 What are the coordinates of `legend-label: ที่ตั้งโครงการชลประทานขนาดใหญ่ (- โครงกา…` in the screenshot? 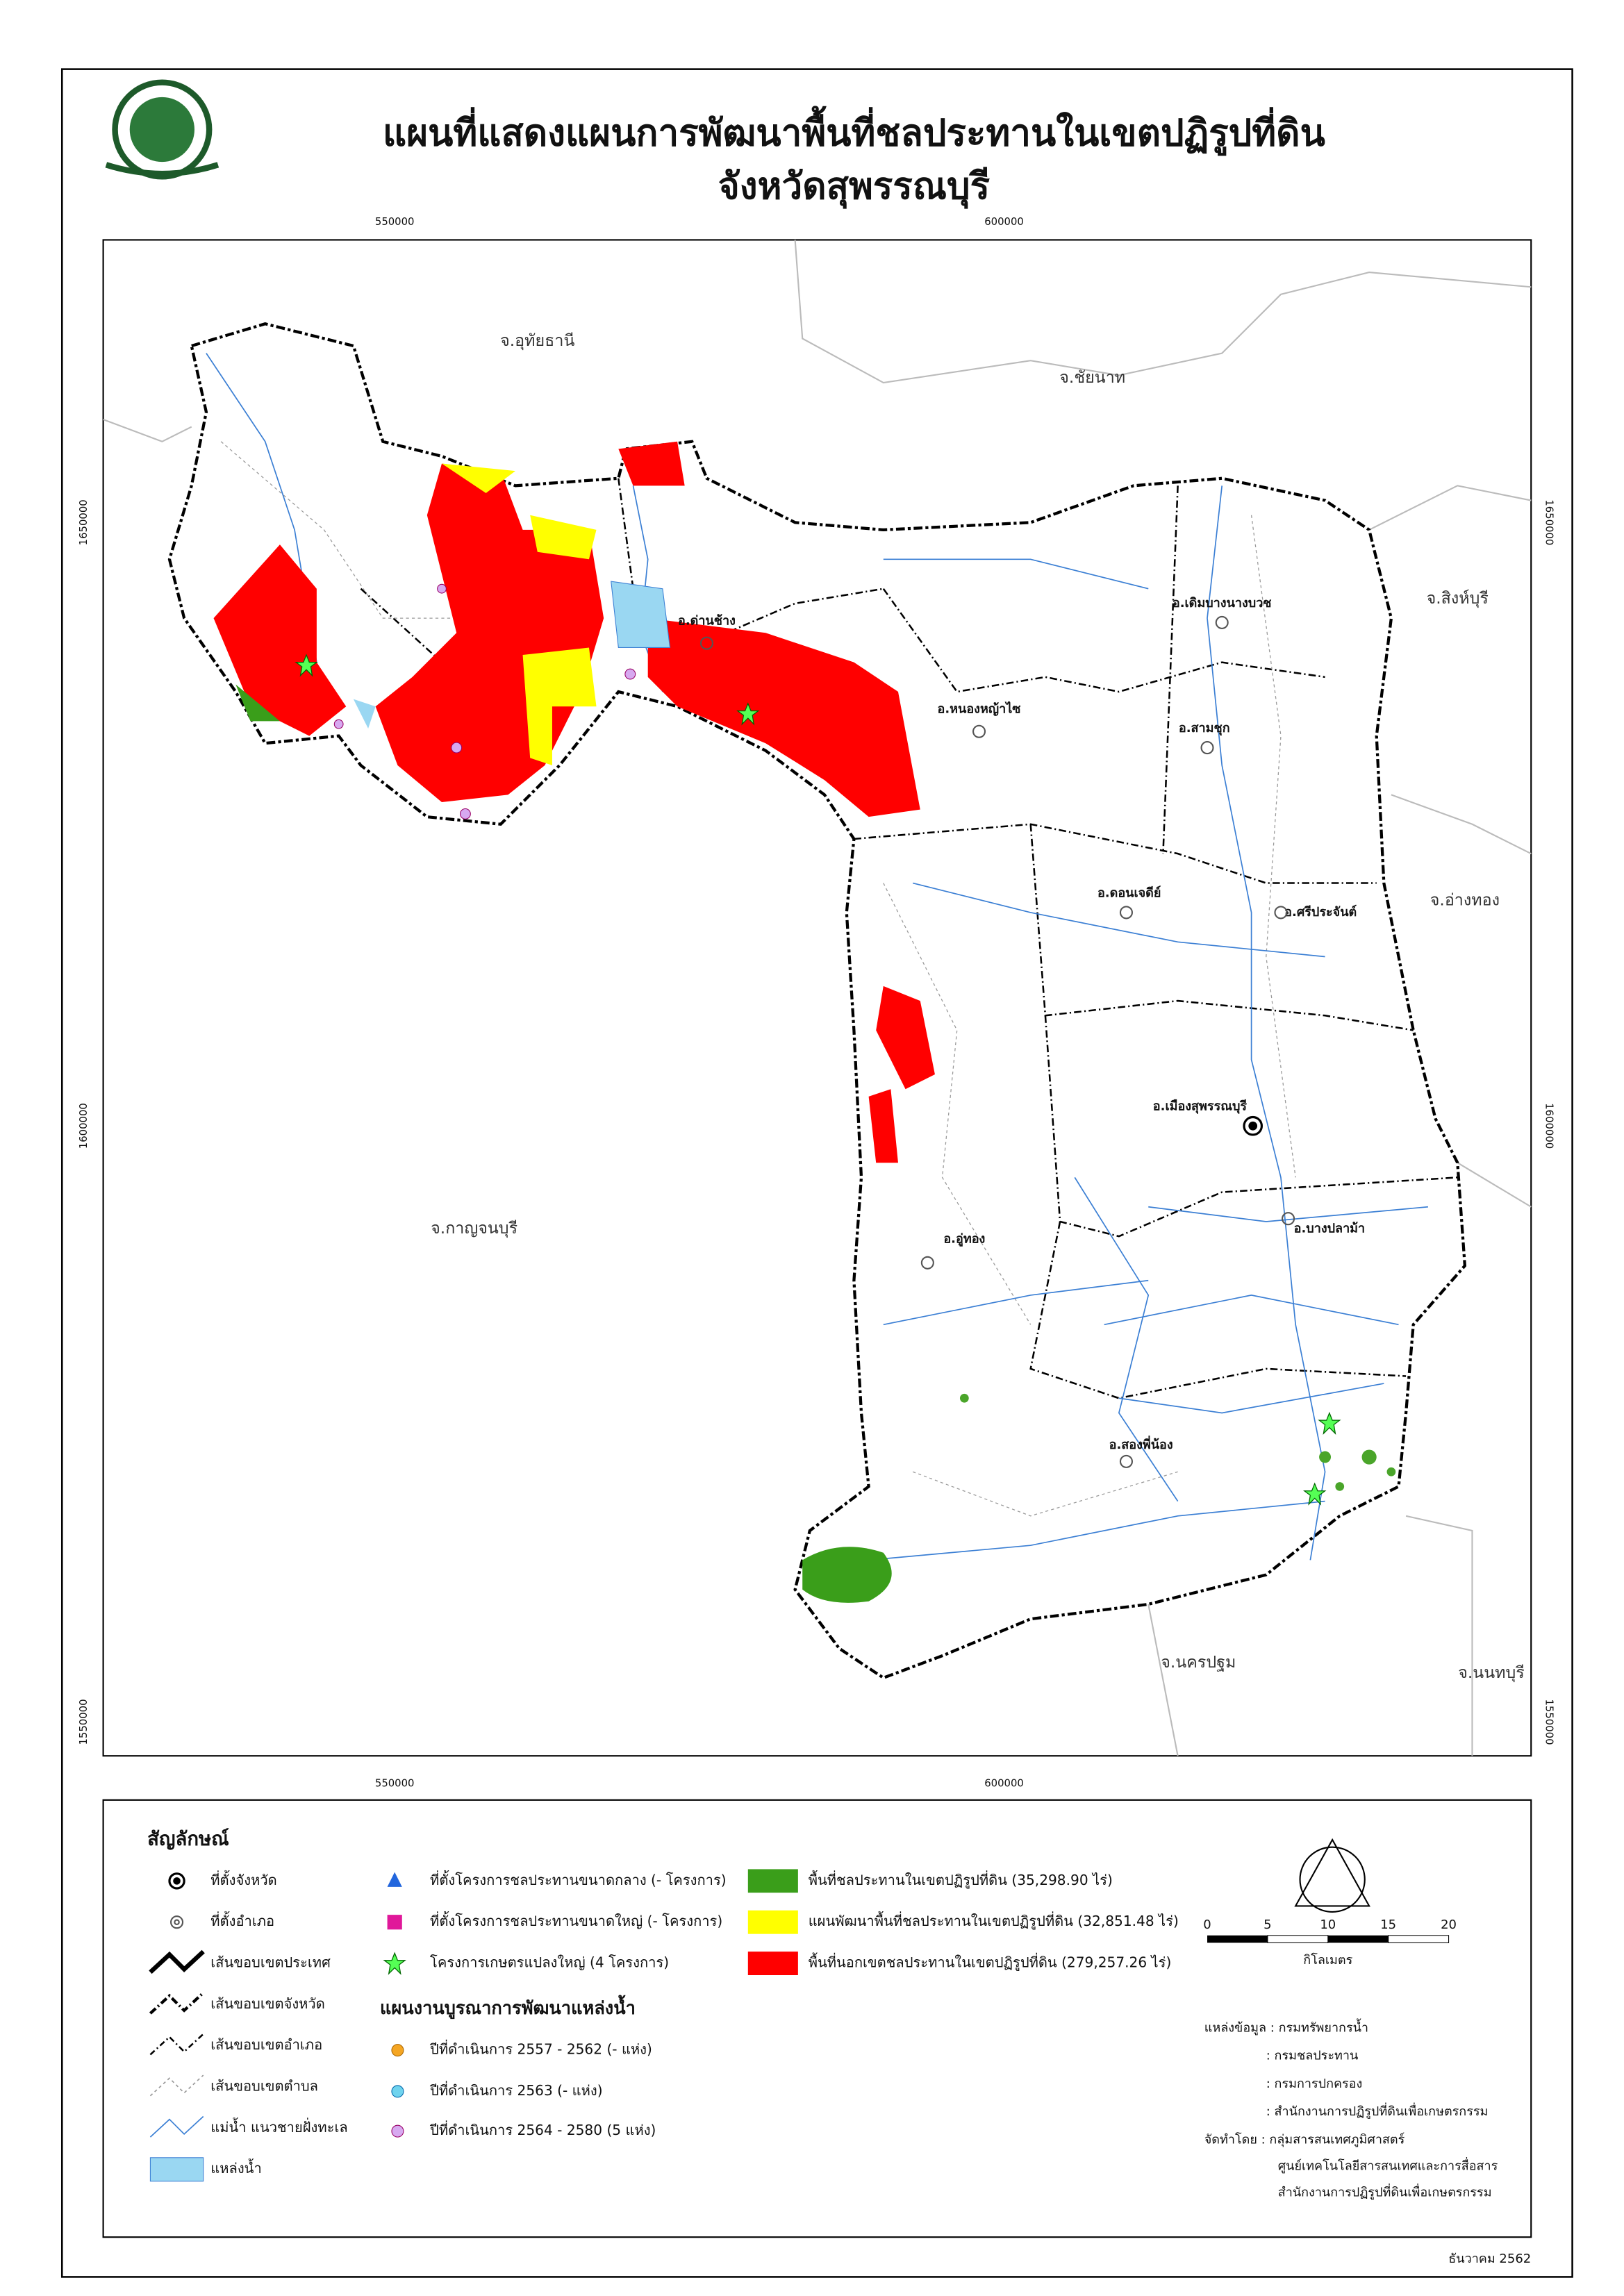 It's located at (576, 1920).